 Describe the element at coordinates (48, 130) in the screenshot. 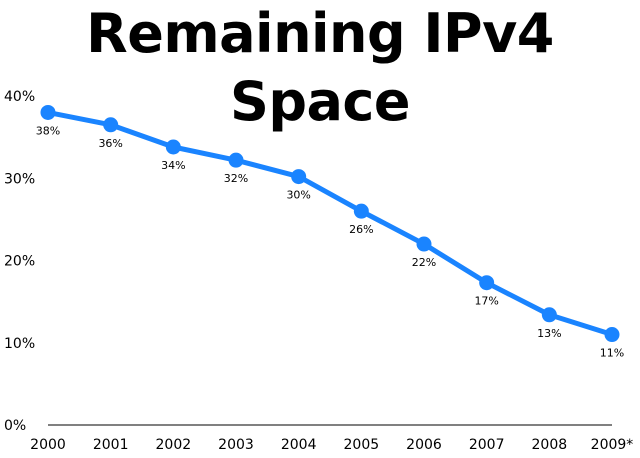

I see `data-label: 38%` at that location.